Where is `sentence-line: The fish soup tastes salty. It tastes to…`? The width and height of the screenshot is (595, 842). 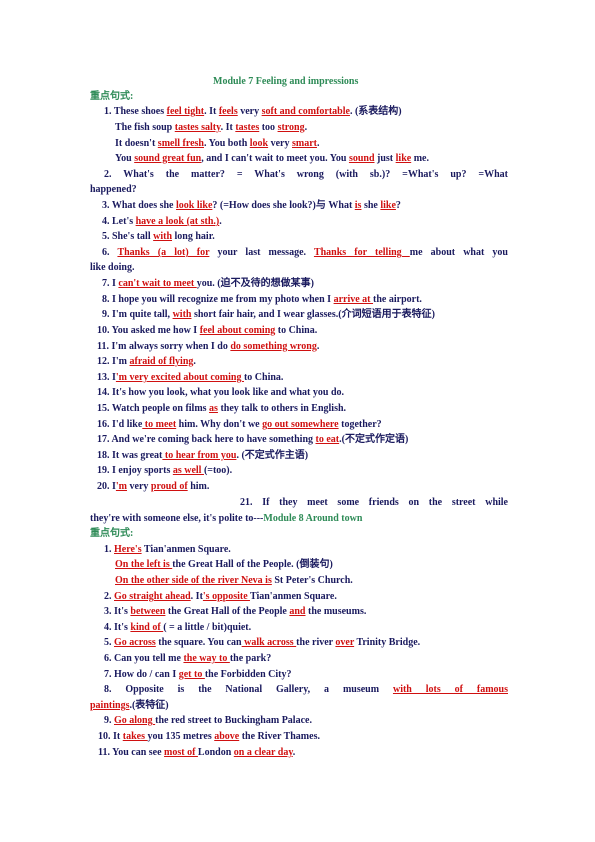
sentence-line: The fish soup tastes salty. It tastes to… is located at coordinates (211, 127).